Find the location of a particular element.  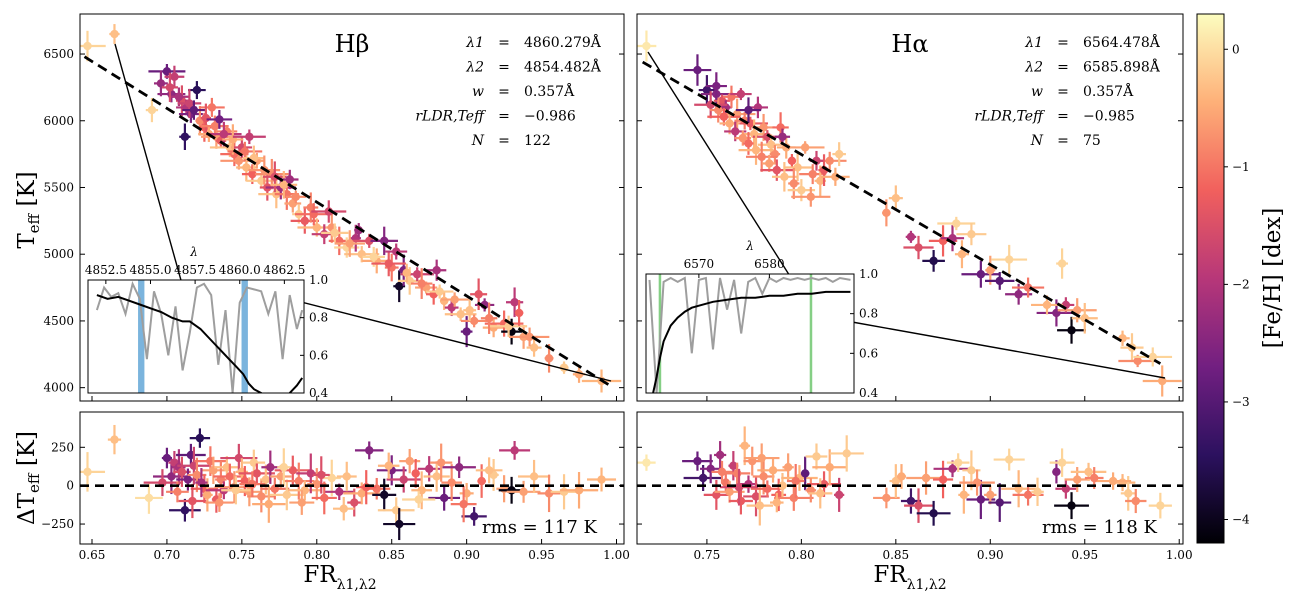

y-tick-label: 5500 is located at coordinates (58, 187).